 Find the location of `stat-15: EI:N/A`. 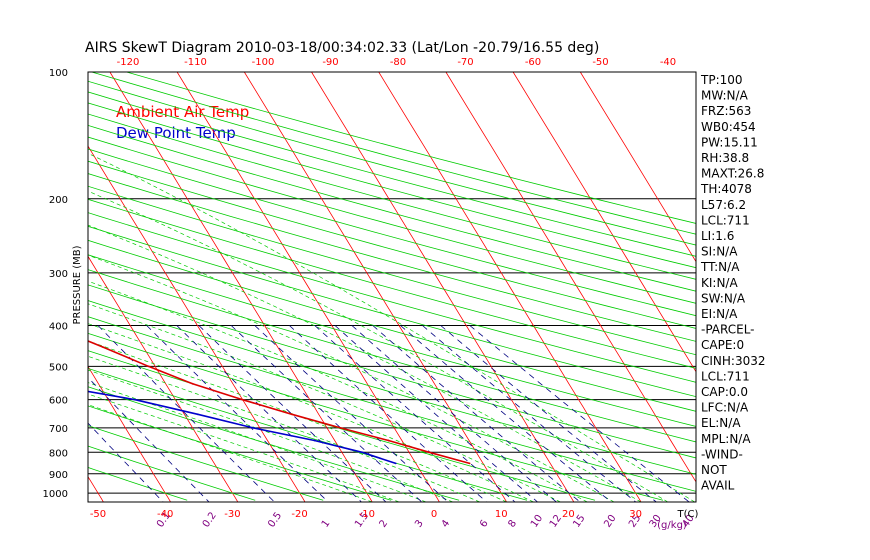

stat-15: EI:N/A is located at coordinates (719, 314).